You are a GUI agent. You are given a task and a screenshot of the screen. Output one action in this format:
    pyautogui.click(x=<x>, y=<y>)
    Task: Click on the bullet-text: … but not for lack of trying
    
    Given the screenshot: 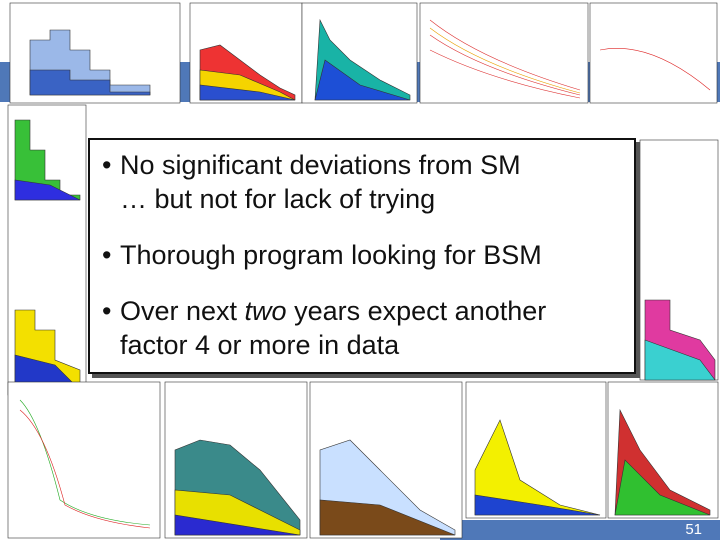 What is the action you would take?
    pyautogui.click(x=278, y=199)
    